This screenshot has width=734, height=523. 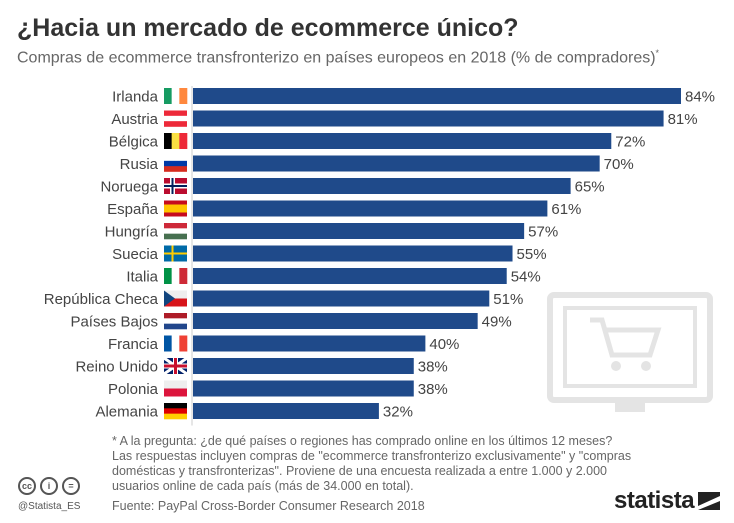 I want to click on statista-logo-icon, so click(x=709, y=501).